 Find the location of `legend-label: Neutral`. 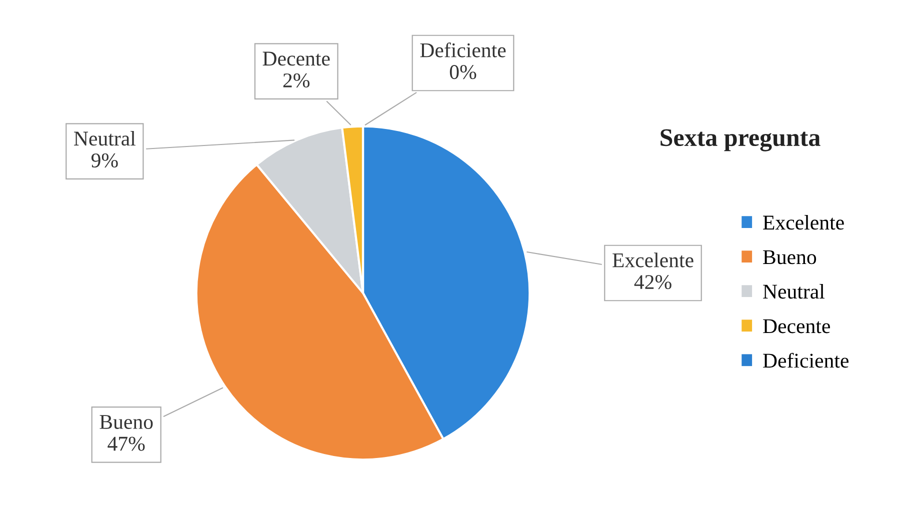

legend-label: Neutral is located at coordinates (794, 291).